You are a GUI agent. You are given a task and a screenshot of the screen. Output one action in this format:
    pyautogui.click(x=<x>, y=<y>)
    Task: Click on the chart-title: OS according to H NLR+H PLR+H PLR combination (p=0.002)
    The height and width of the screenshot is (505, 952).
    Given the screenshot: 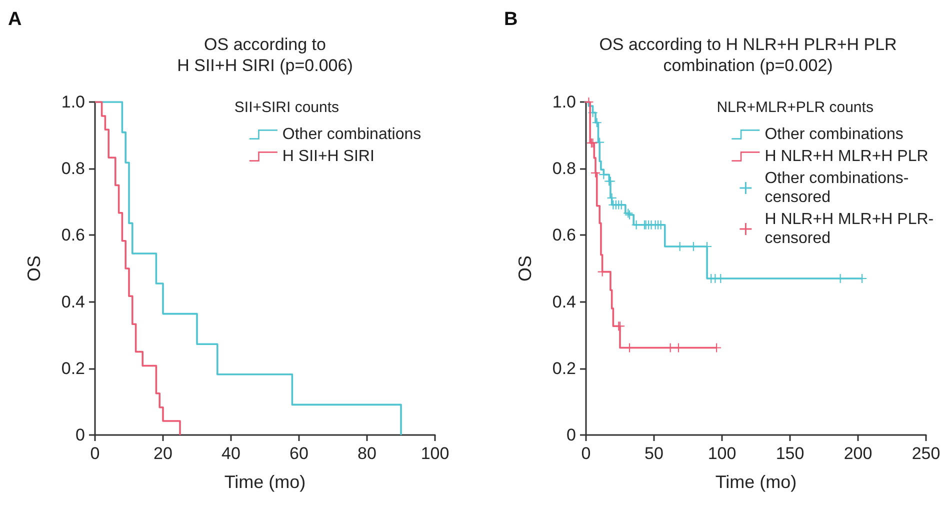 What is the action you would take?
    pyautogui.click(x=748, y=55)
    